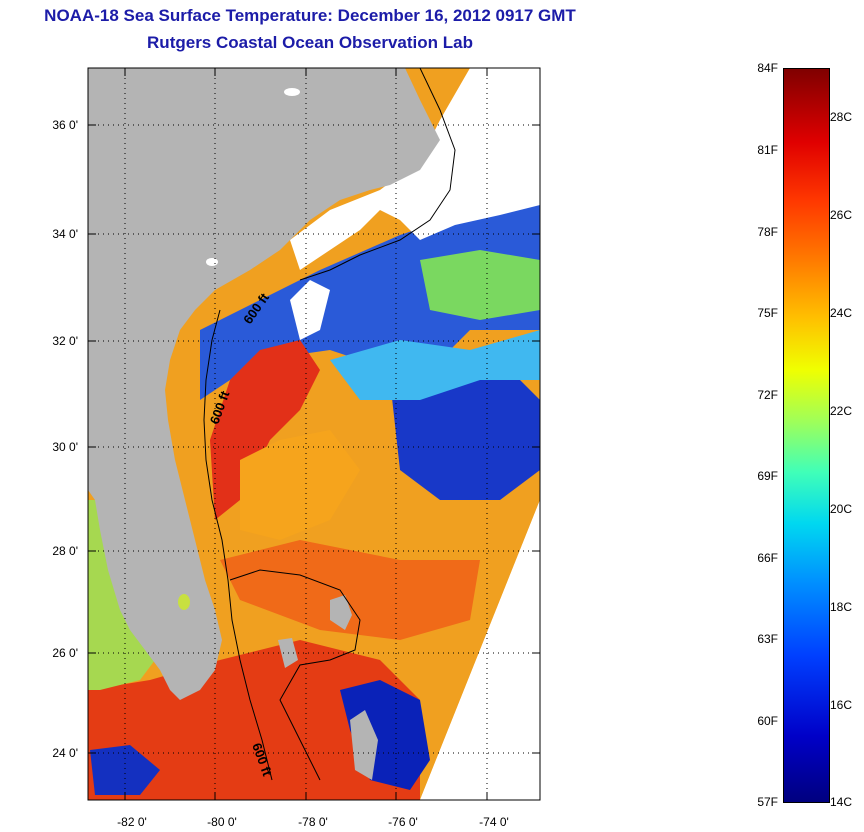  What do you see at coordinates (65, 447) in the screenshot?
I see `lat-label: 30 0'` at bounding box center [65, 447].